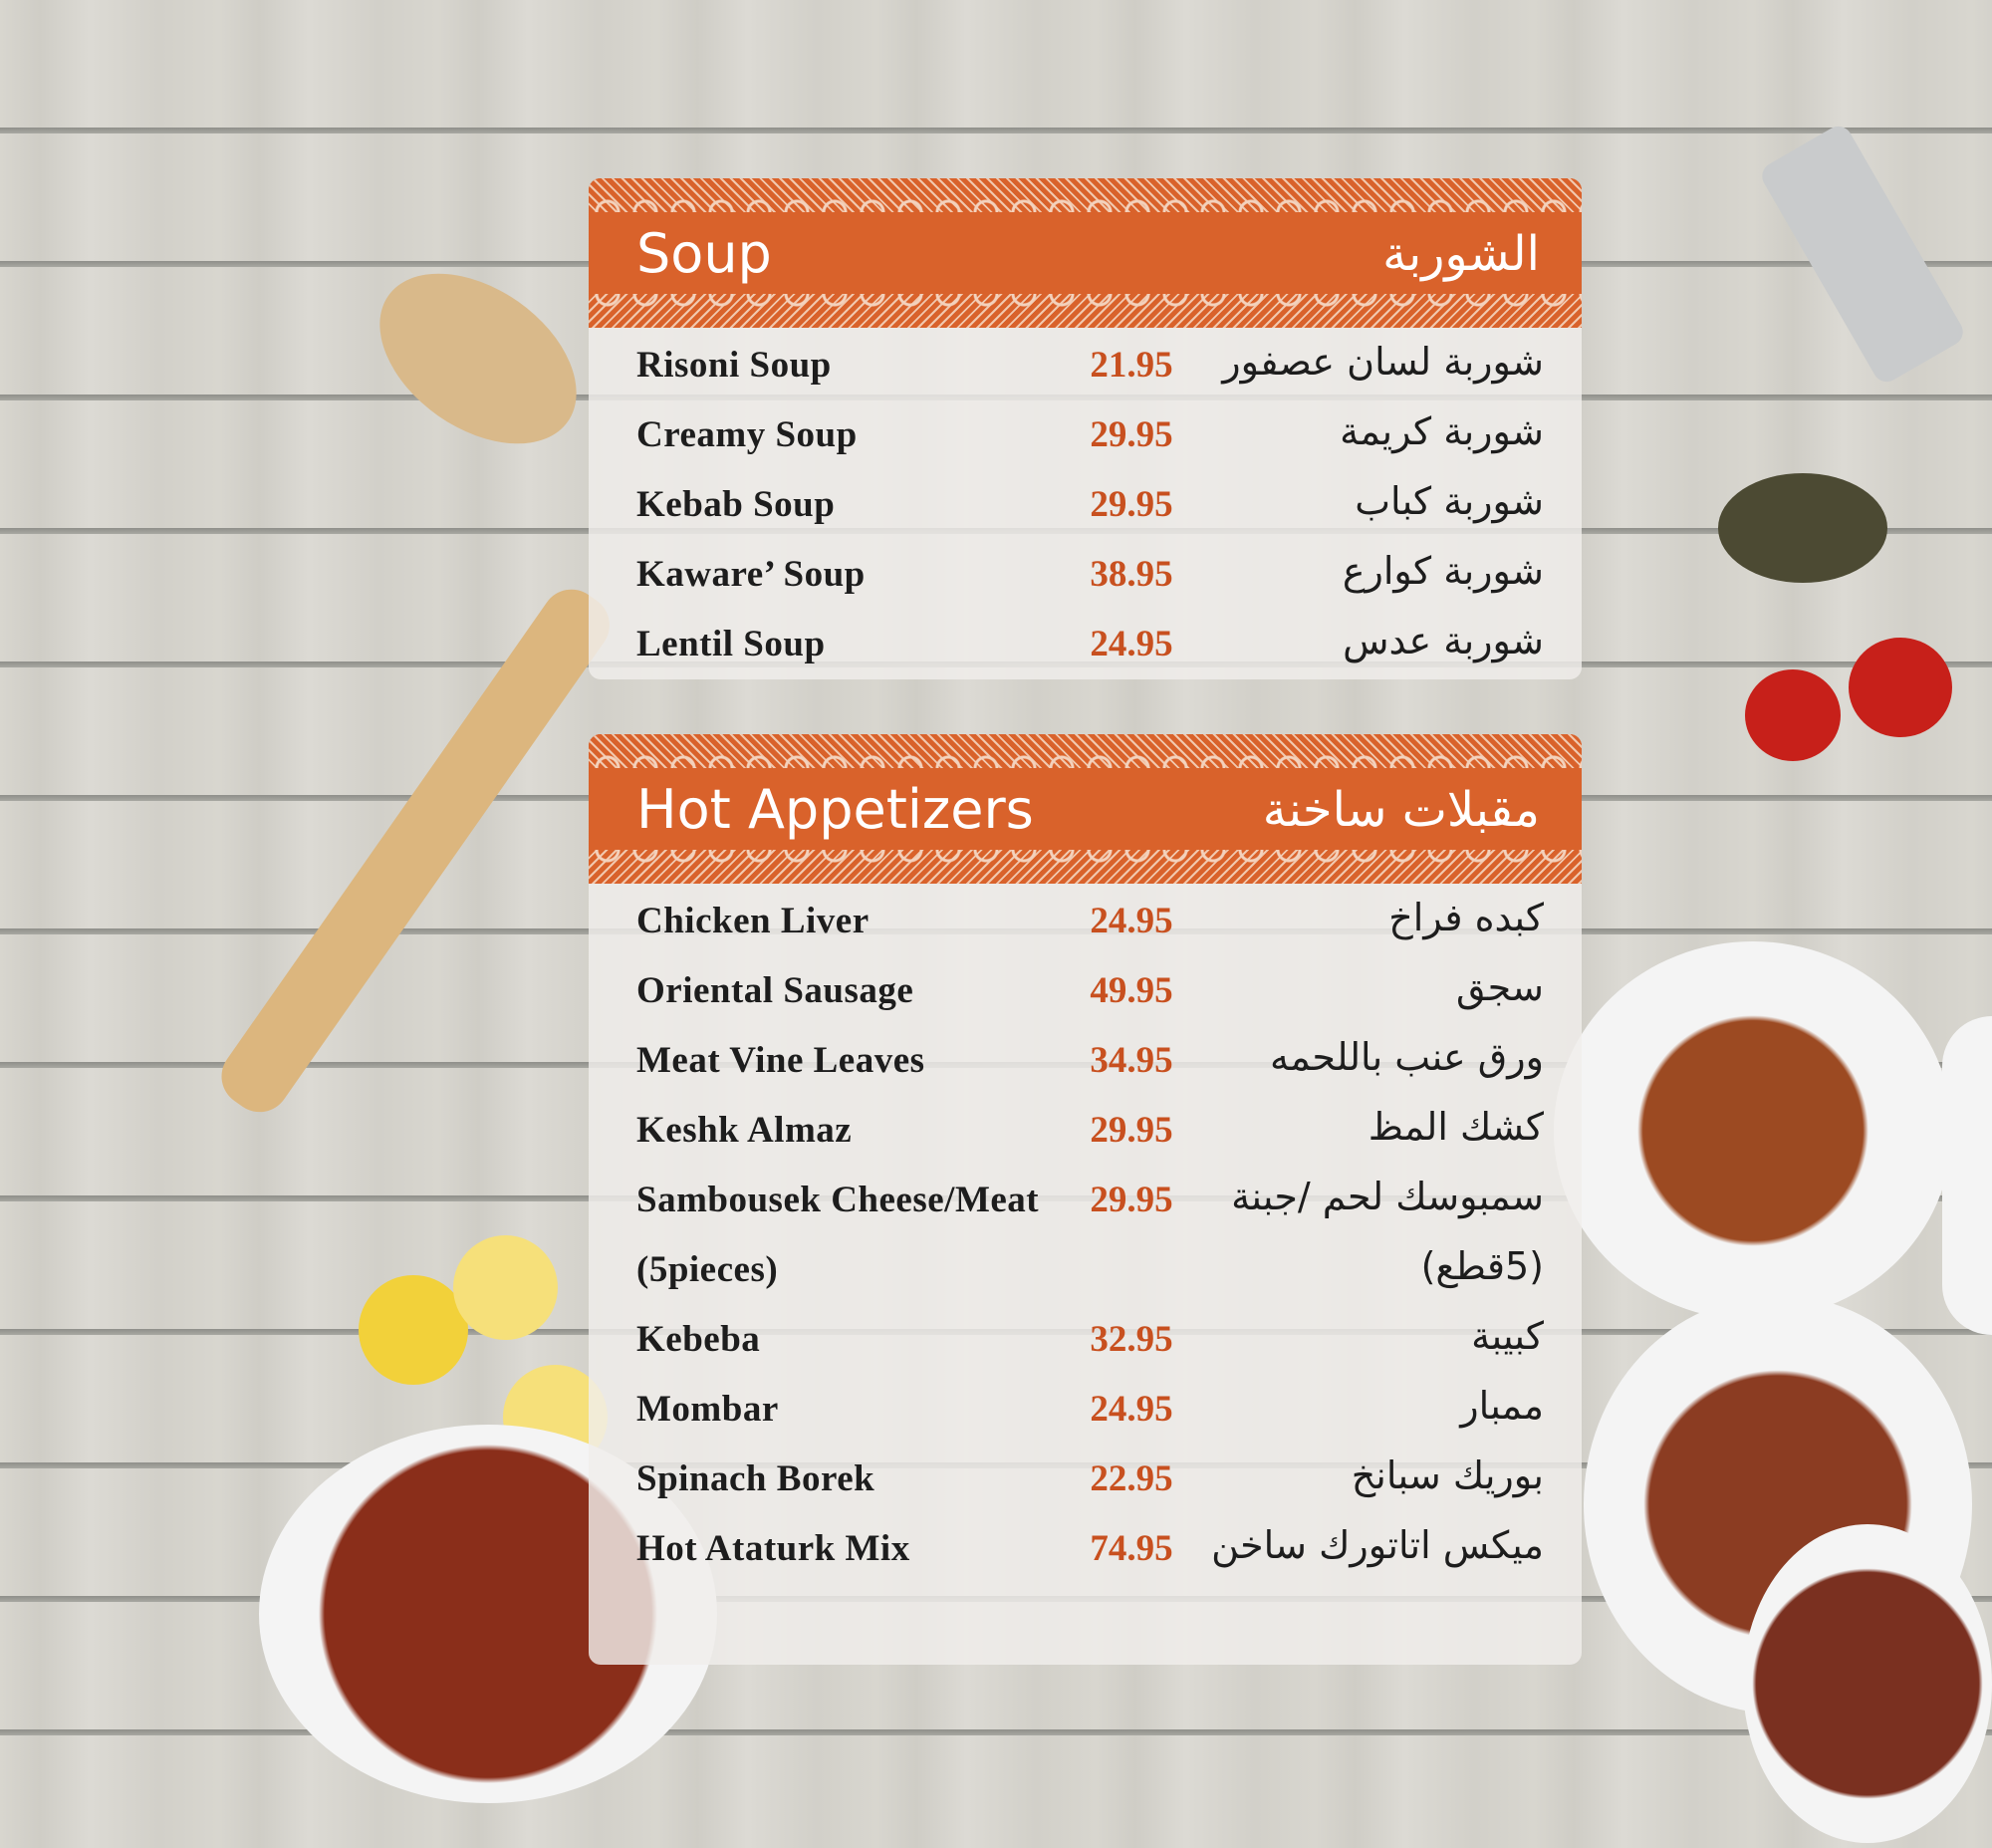 This screenshot has width=1992, height=1848. I want to click on wooden-spatula-image, so click(415, 851).